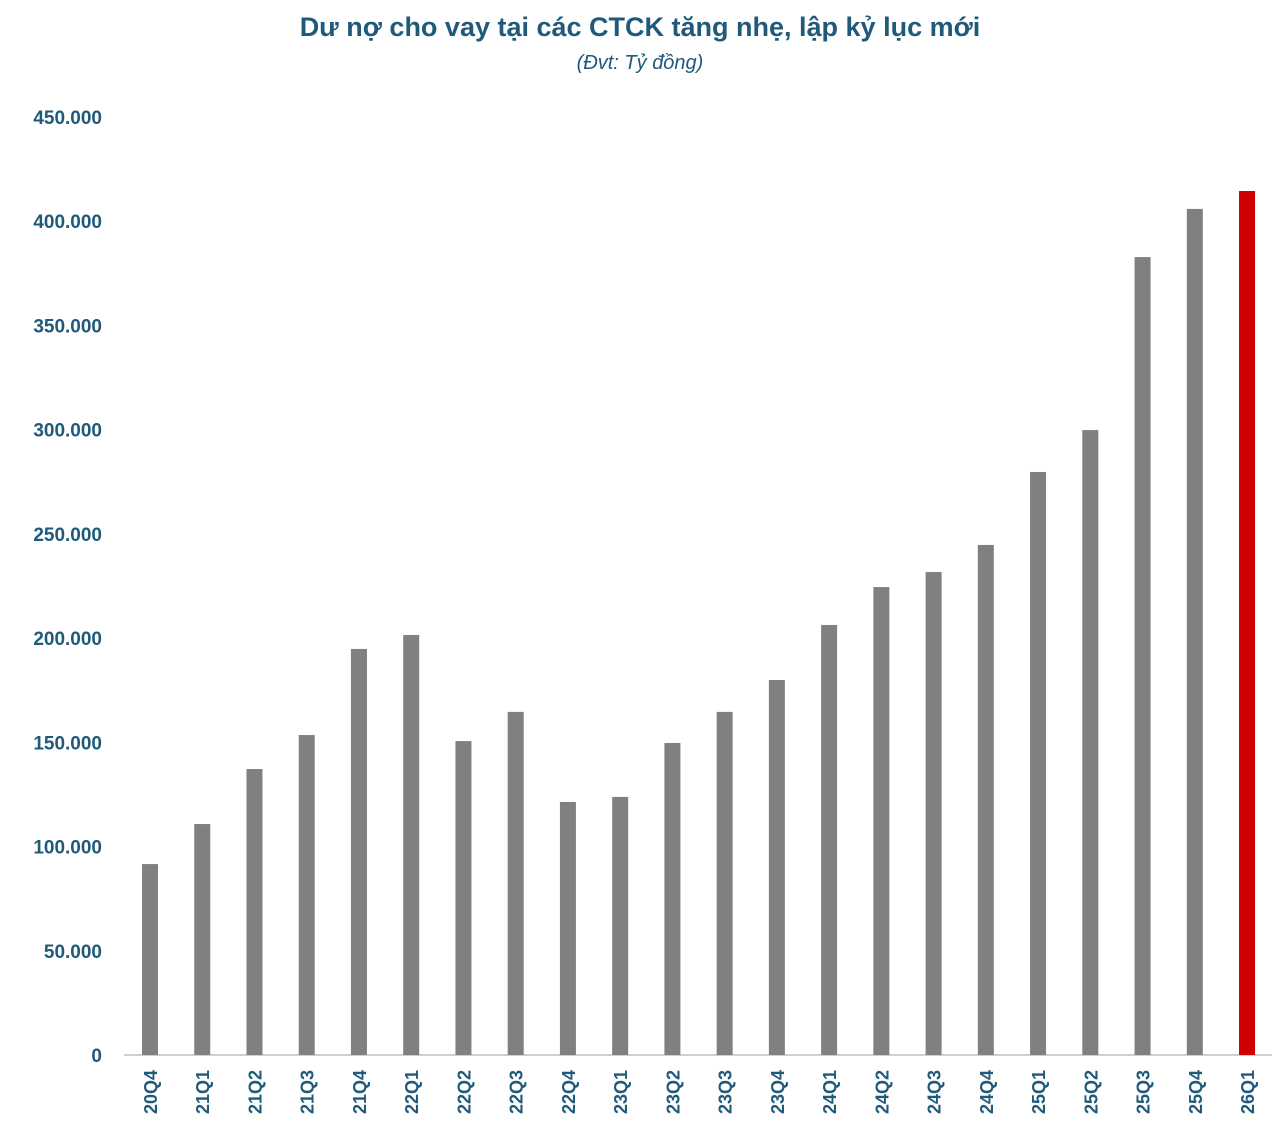 The width and height of the screenshot is (1280, 1135). Describe the element at coordinates (517, 1092) in the screenshot. I see `x-tick-label: 22Q3` at that location.